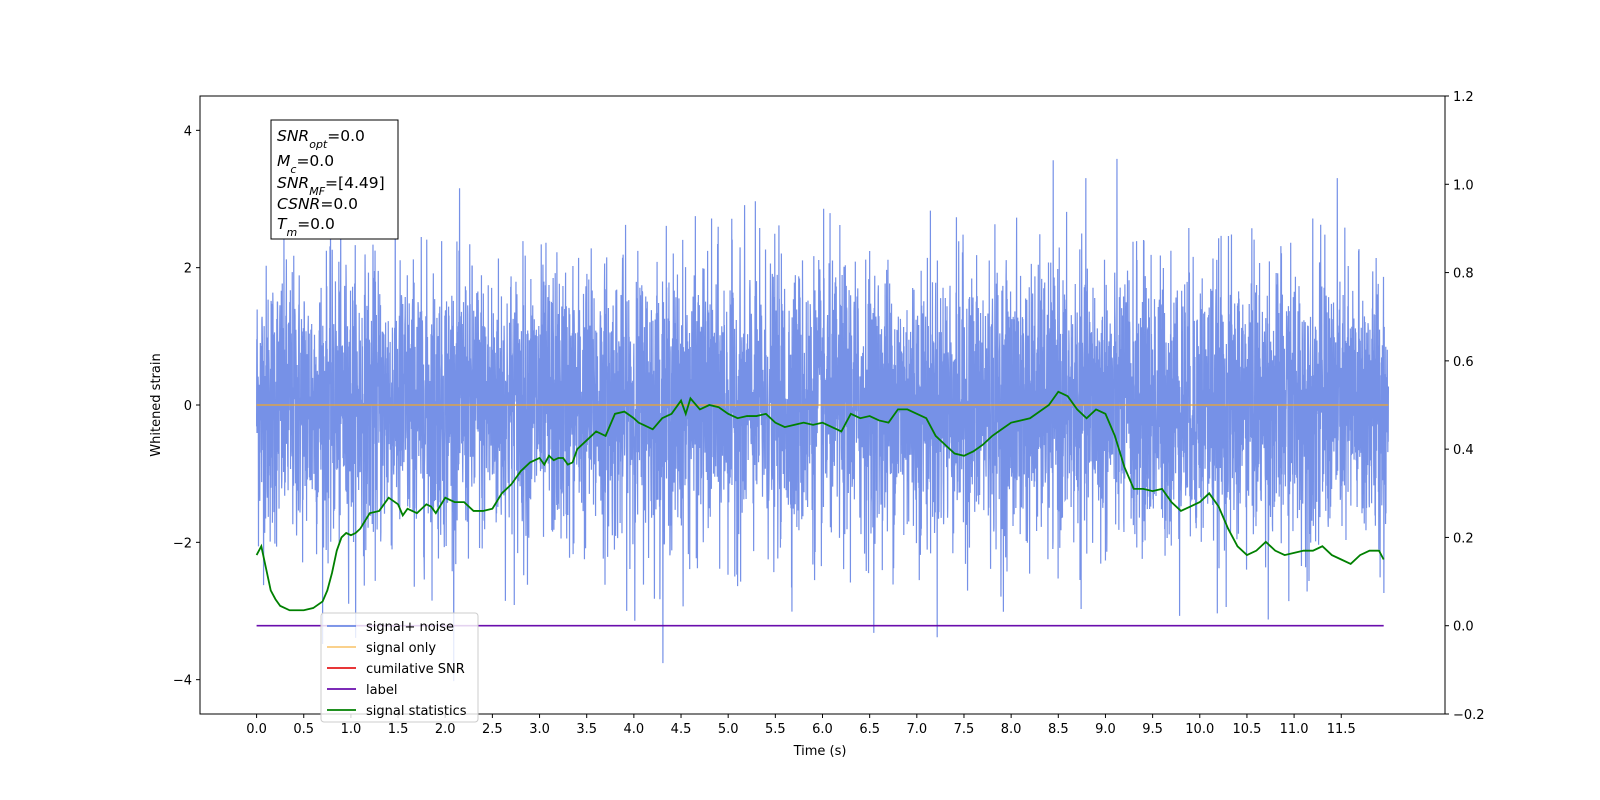 The height and width of the screenshot is (800, 1600). What do you see at coordinates (492, 729) in the screenshot?
I see `x-tick-label: 2.5` at bounding box center [492, 729].